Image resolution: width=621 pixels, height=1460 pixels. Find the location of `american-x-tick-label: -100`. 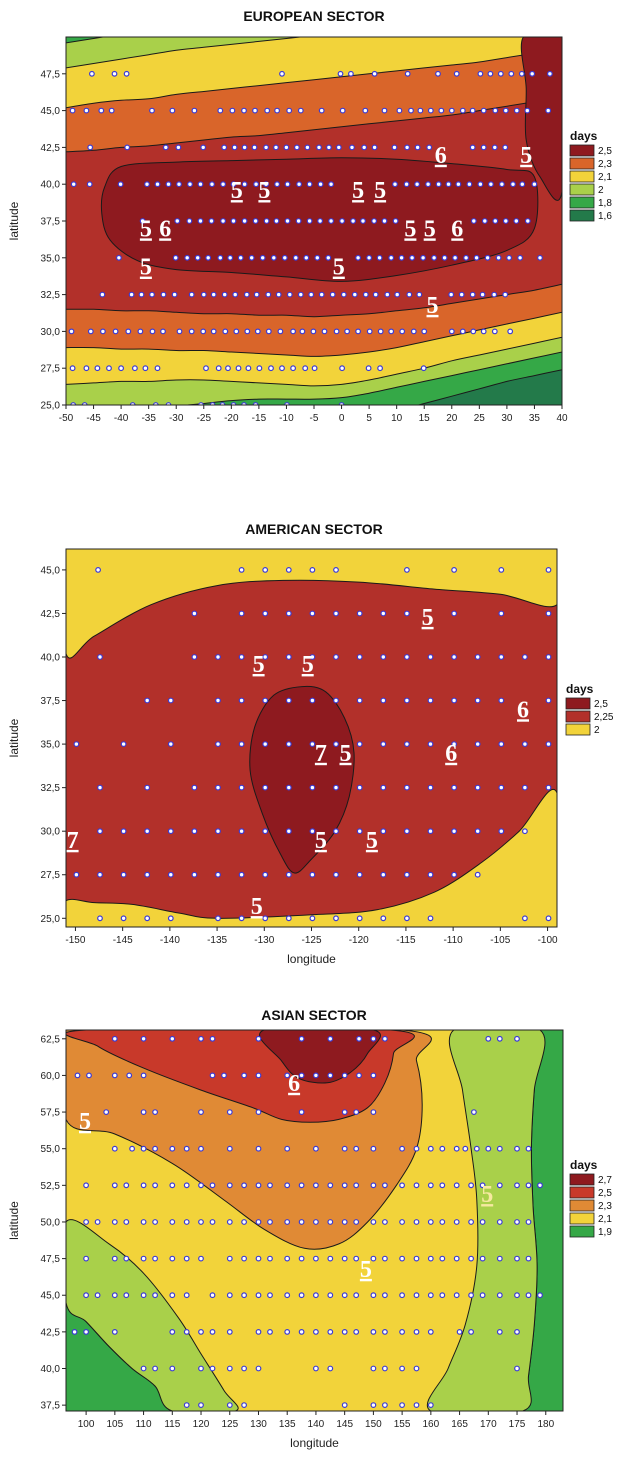

american-x-tick-label: -100 is located at coordinates (548, 940).